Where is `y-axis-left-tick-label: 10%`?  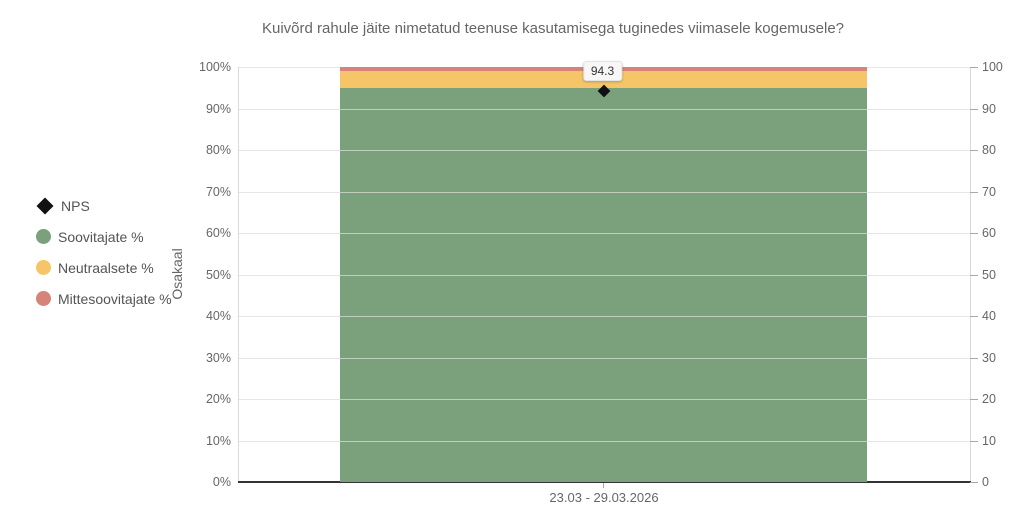 y-axis-left-tick-label: 10% is located at coordinates (218, 440).